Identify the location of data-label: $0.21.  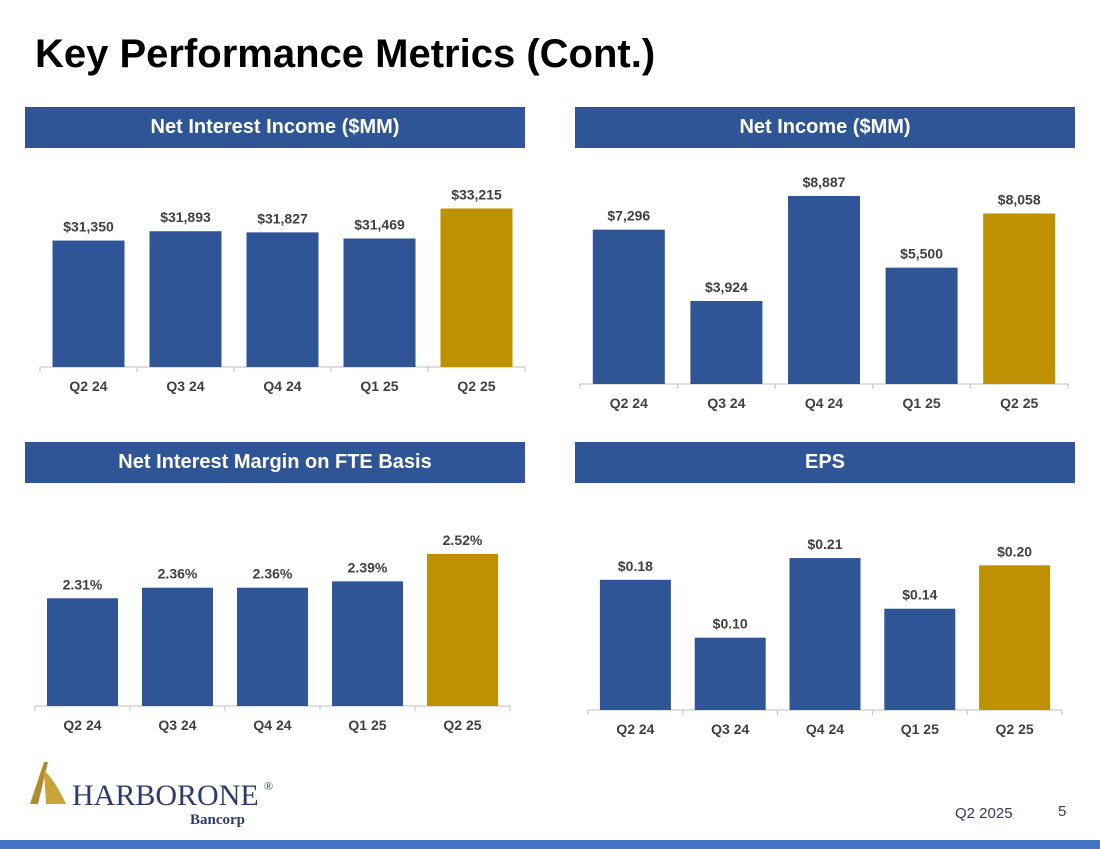
(824, 544).